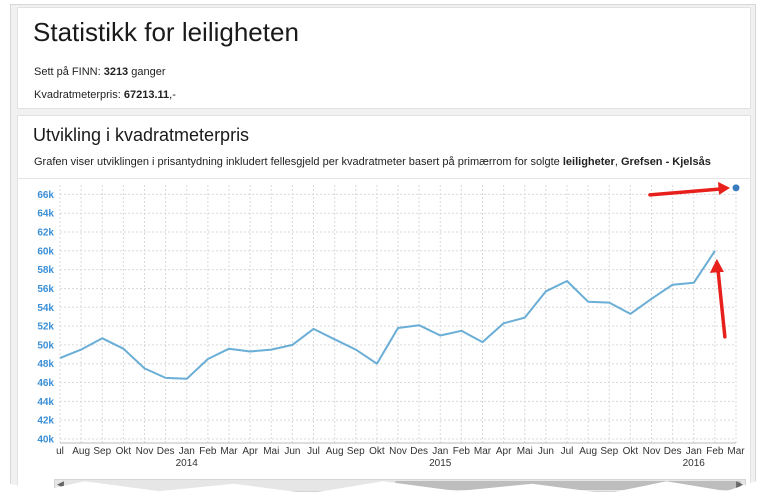  What do you see at coordinates (45, 383) in the screenshot?
I see `y-tick-label: 46k` at bounding box center [45, 383].